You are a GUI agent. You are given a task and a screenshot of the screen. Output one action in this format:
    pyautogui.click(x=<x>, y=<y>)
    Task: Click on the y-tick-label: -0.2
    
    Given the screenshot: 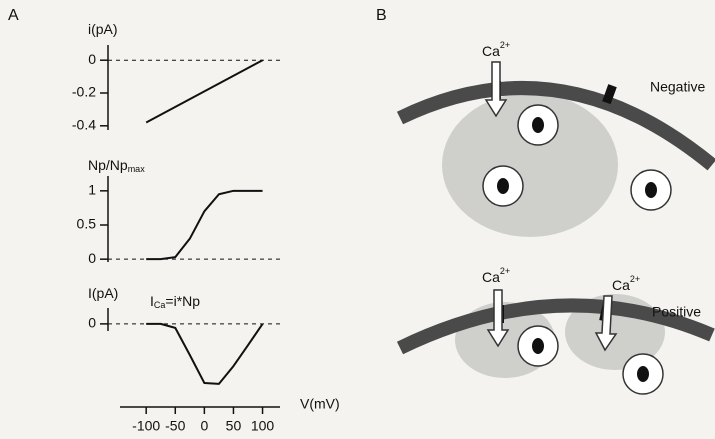 What is the action you would take?
    pyautogui.click(x=84, y=92)
    